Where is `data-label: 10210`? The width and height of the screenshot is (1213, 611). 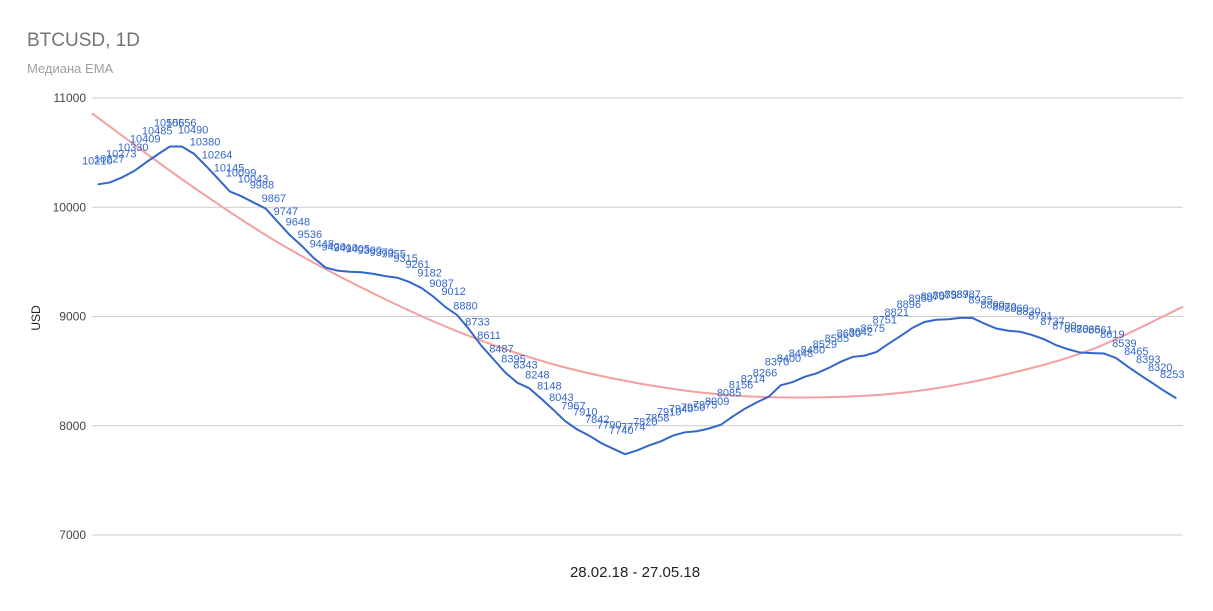 data-label: 10210 is located at coordinates (97, 161).